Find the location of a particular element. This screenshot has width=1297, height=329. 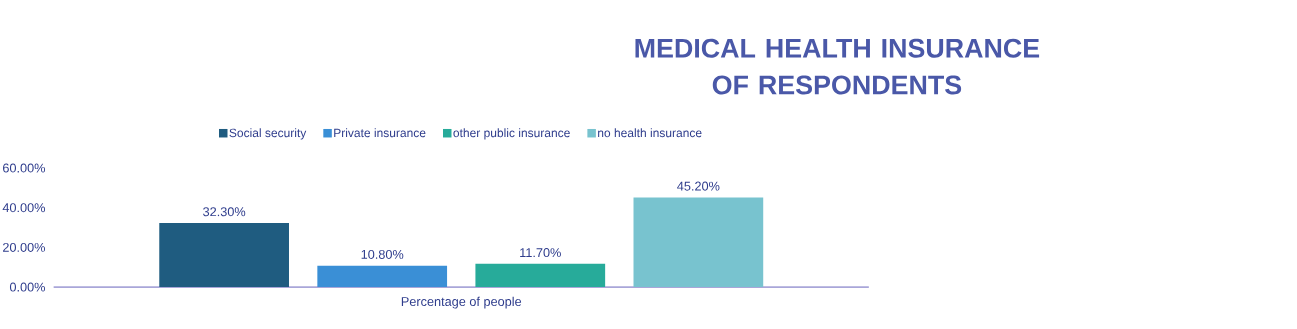

x-tick-label: Percentage of people is located at coordinates (461, 302).